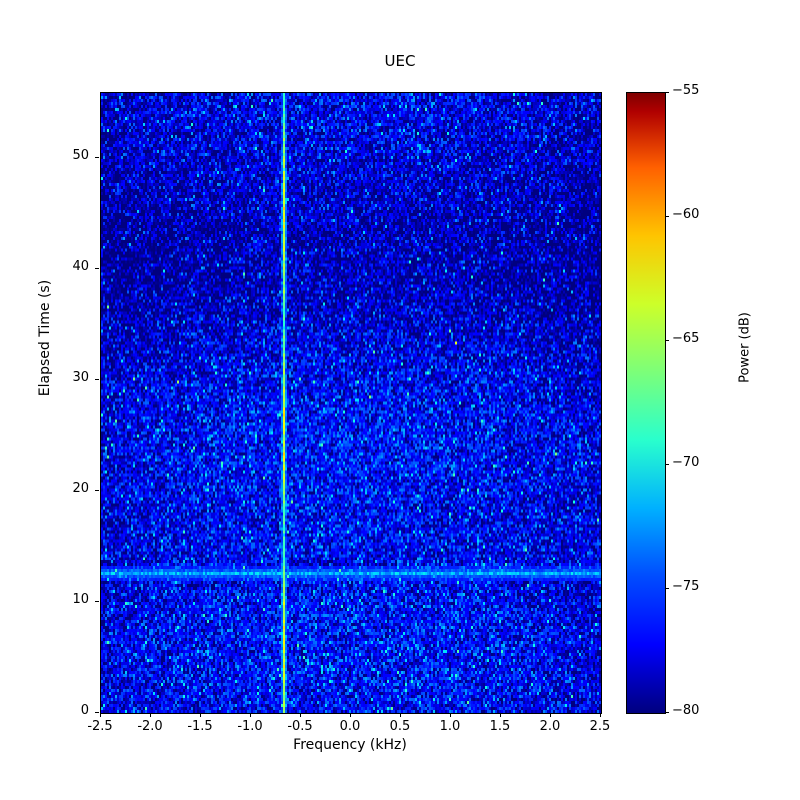  What do you see at coordinates (400, 726) in the screenshot?
I see `x-tick-label: 0.5` at bounding box center [400, 726].